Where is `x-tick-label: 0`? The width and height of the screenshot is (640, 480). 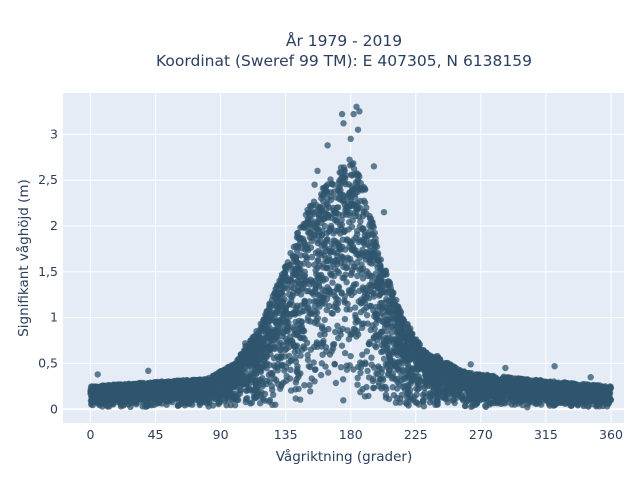 x-tick-label: 0 is located at coordinates (90, 434).